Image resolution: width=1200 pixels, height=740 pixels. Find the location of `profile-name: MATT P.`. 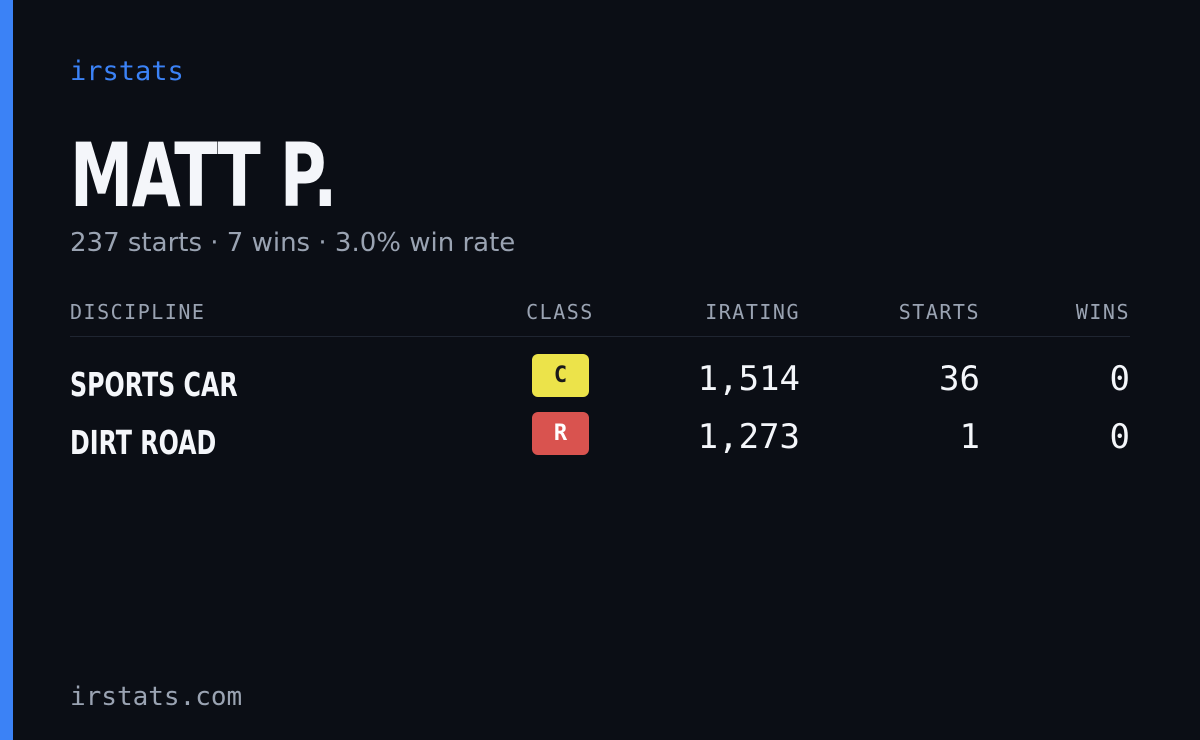

profile-name: MATT P. is located at coordinates (203, 175).